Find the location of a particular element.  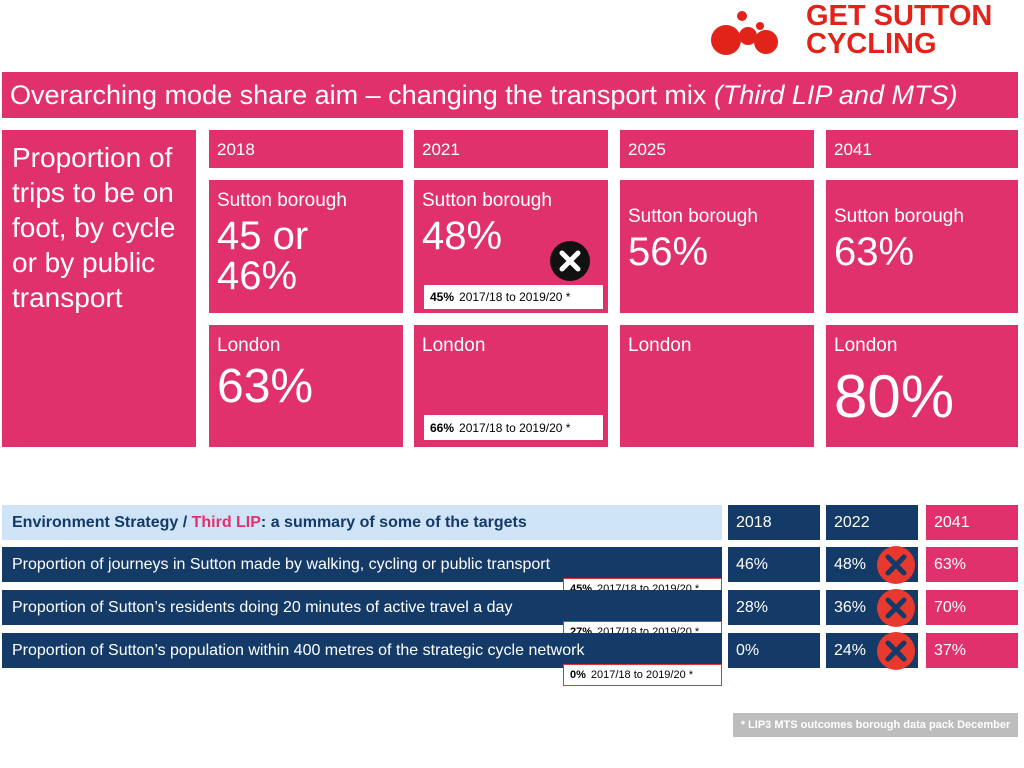

row-value: 0% is located at coordinates (774, 650).